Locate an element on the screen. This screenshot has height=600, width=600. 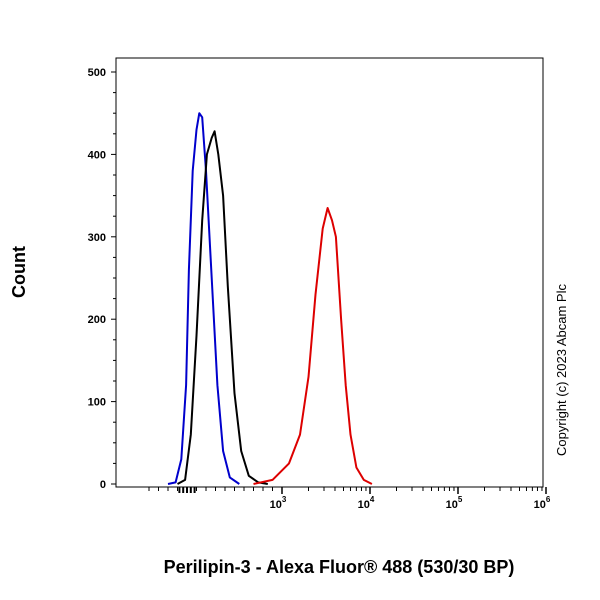
x-tick-exponent: 3 is located at coordinates (284, 499).